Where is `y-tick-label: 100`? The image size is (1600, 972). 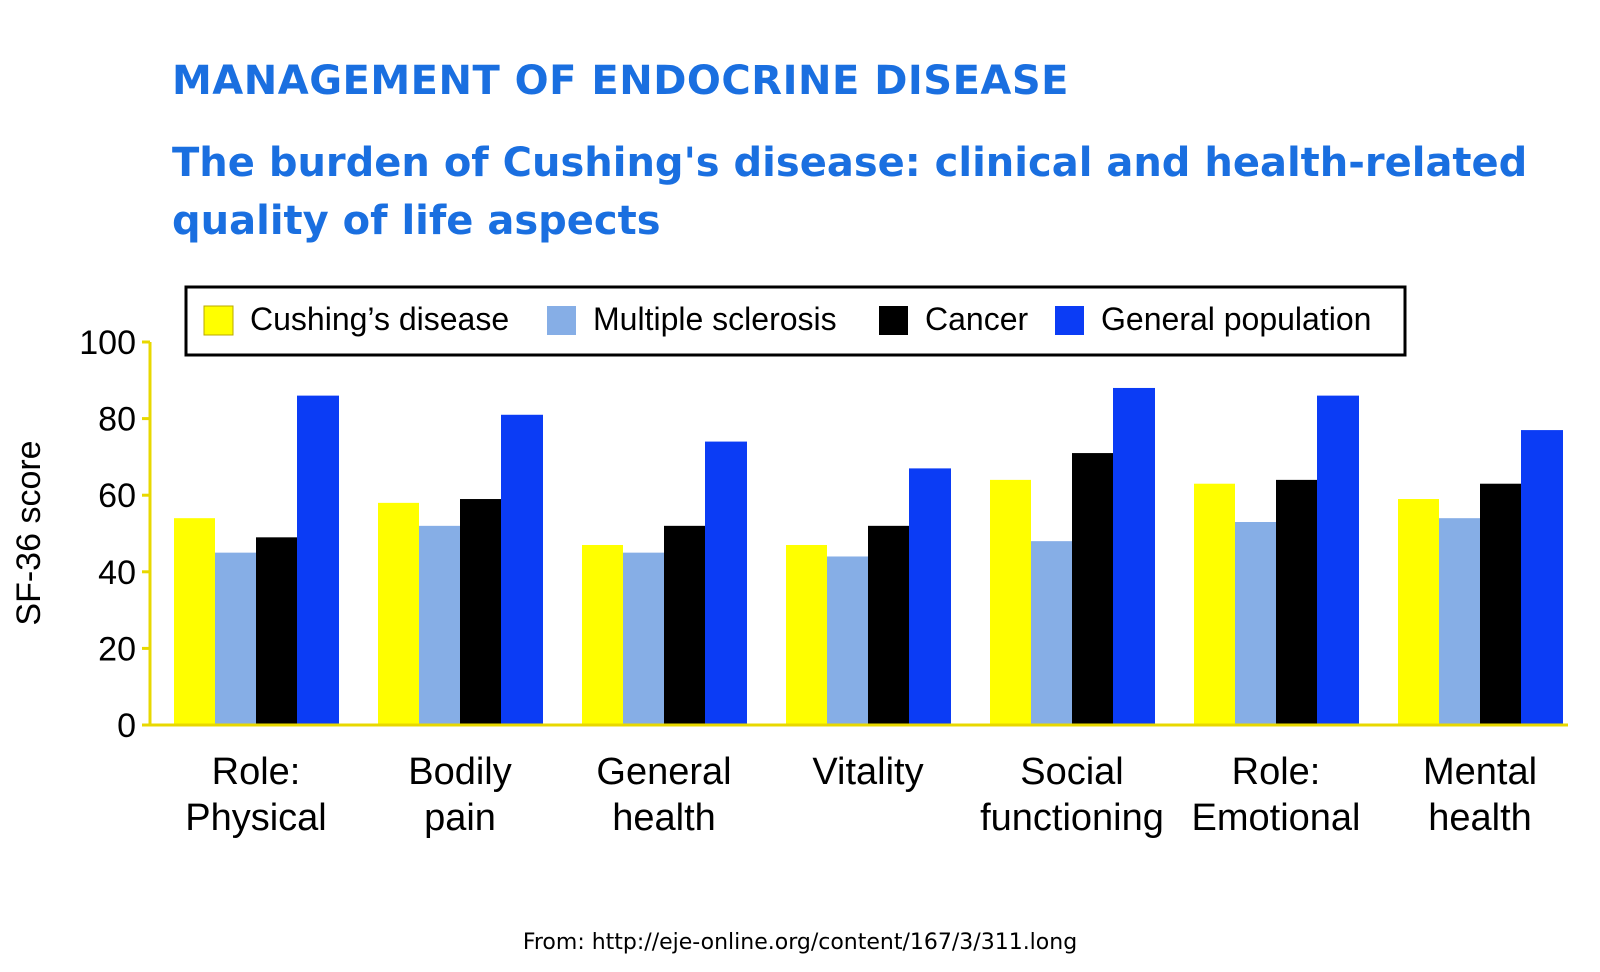
y-tick-label: 100 is located at coordinates (107, 343).